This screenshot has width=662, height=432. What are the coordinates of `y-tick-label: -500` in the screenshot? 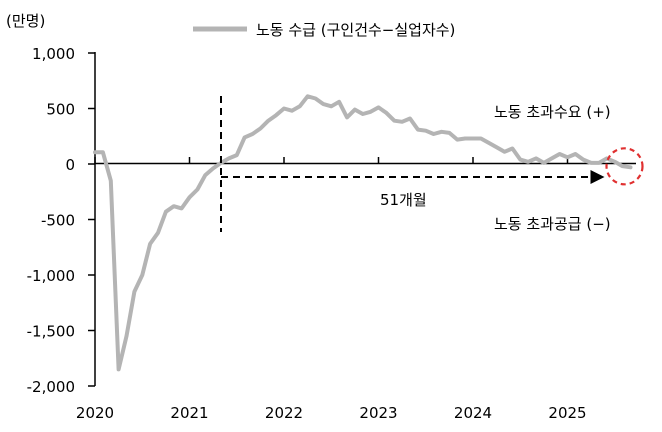 It's located at (58, 221).